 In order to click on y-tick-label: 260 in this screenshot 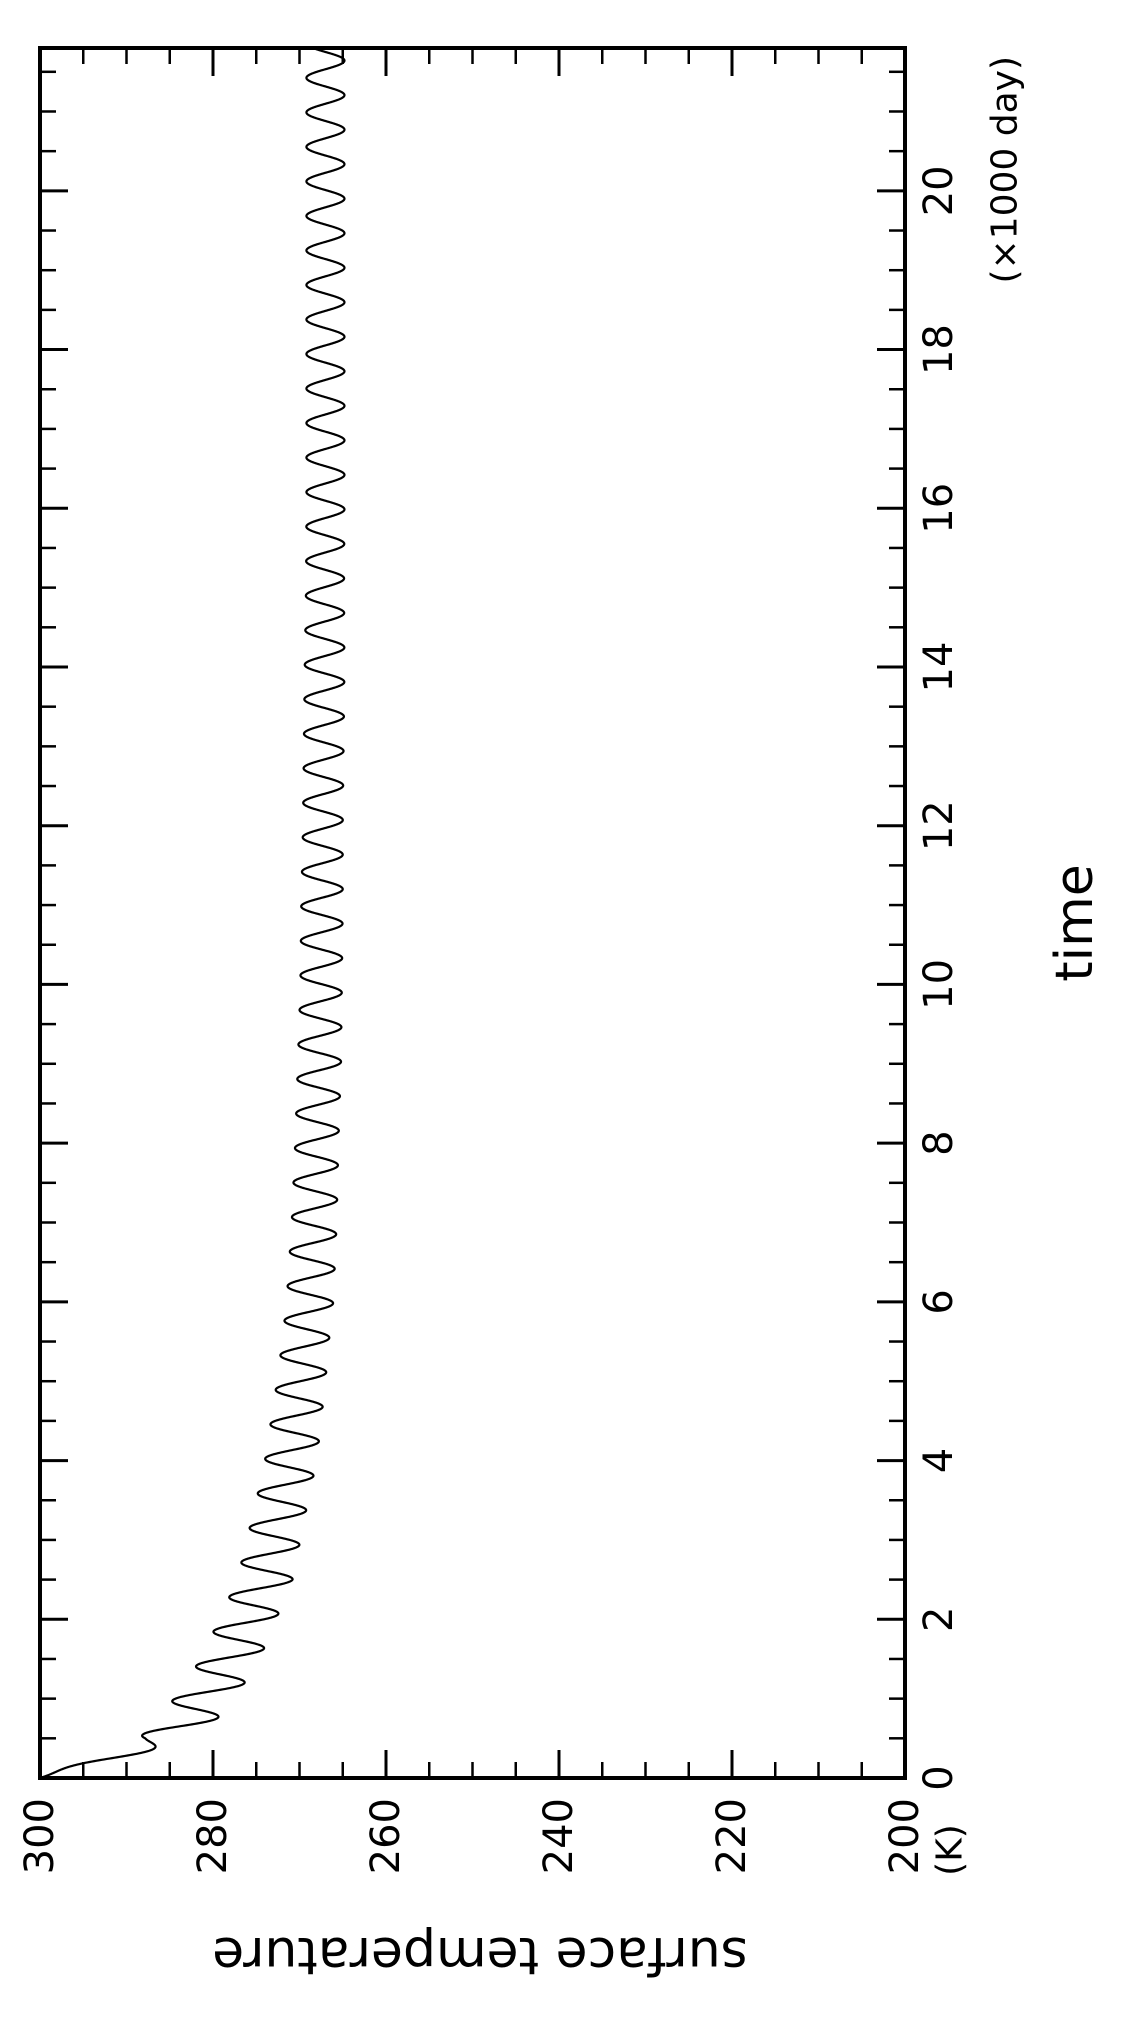, I will do `click(386, 1836)`.